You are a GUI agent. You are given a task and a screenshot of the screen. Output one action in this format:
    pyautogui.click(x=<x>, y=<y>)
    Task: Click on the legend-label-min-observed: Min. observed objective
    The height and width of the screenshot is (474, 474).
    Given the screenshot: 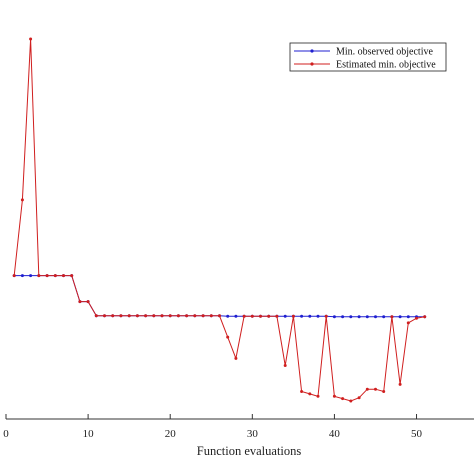 What is the action you would take?
    pyautogui.click(x=384, y=52)
    